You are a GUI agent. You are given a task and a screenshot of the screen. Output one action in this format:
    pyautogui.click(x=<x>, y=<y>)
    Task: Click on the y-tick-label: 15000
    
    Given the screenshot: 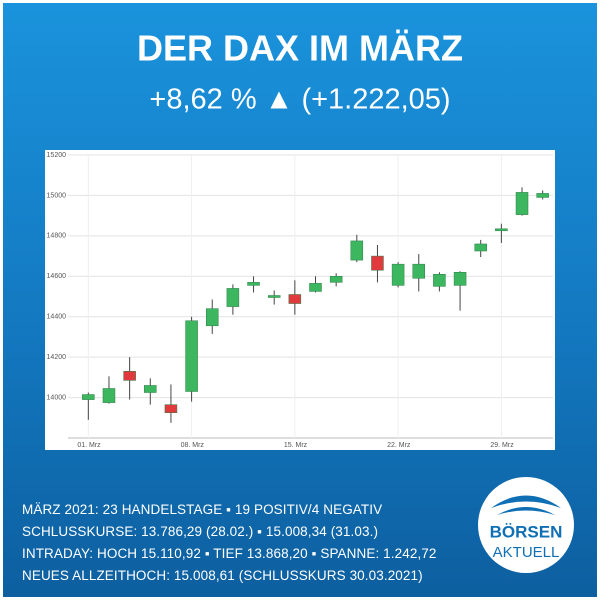 What is the action you would take?
    pyautogui.click(x=57, y=195)
    